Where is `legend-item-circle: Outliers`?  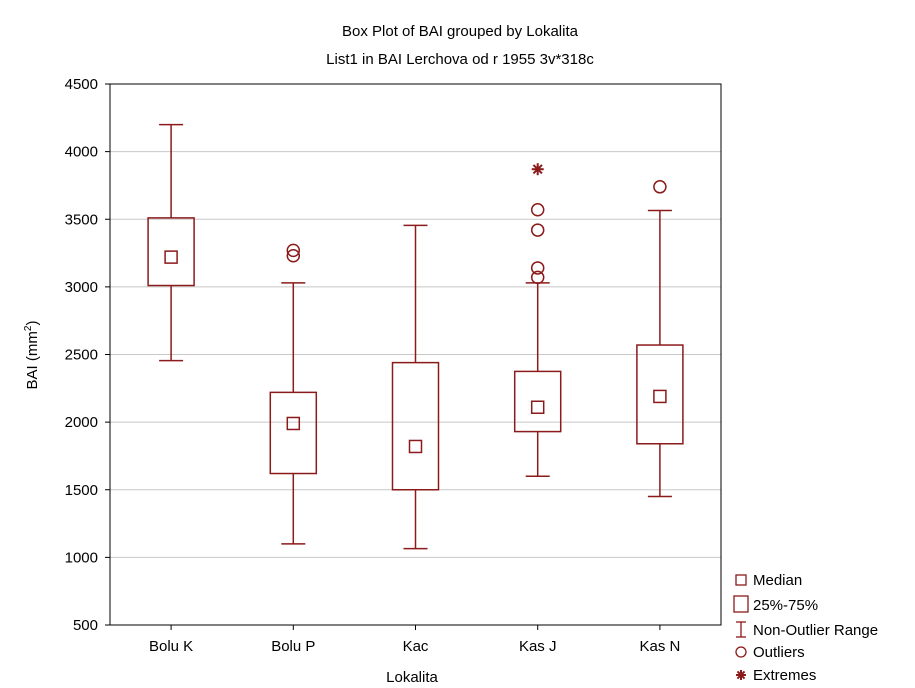
legend-item-circle: Outliers is located at coordinates (770, 652).